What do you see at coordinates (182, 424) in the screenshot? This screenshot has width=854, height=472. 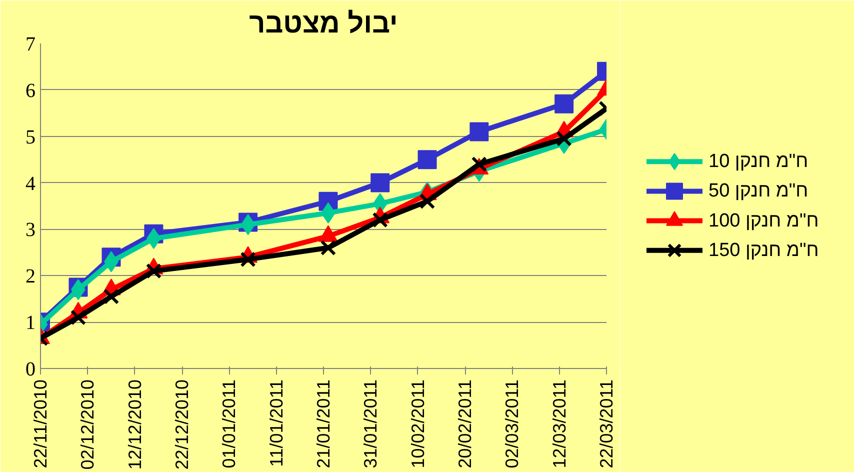 I see `x-tick-label: 22/12/2010` at bounding box center [182, 424].